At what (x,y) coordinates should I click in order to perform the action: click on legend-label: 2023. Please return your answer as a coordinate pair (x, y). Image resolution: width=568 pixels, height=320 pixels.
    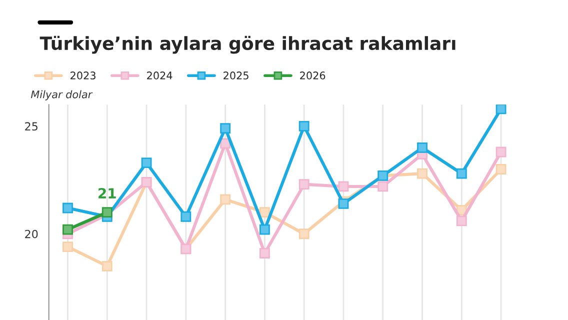
    Looking at the image, I should click on (83, 76).